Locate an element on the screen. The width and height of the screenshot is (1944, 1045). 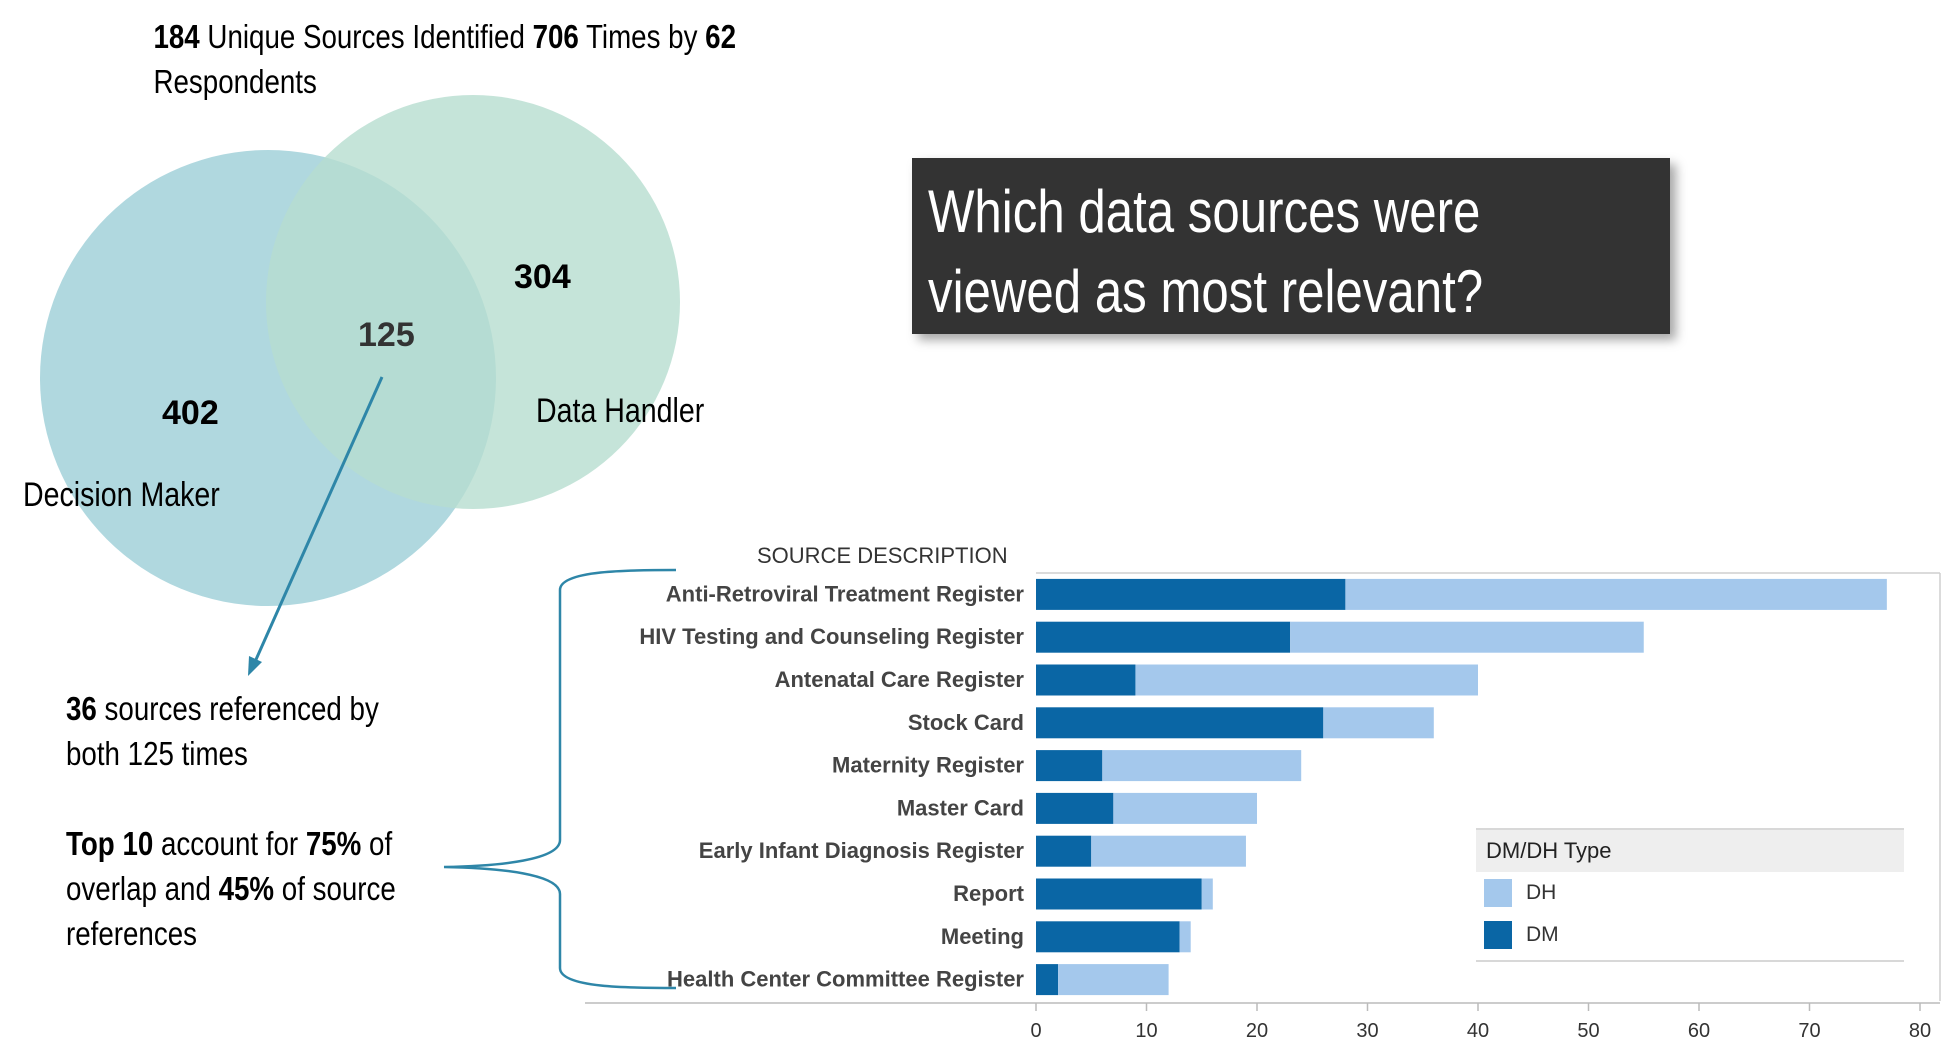
category-label-9: Health Center Committee Register is located at coordinates (845, 979).